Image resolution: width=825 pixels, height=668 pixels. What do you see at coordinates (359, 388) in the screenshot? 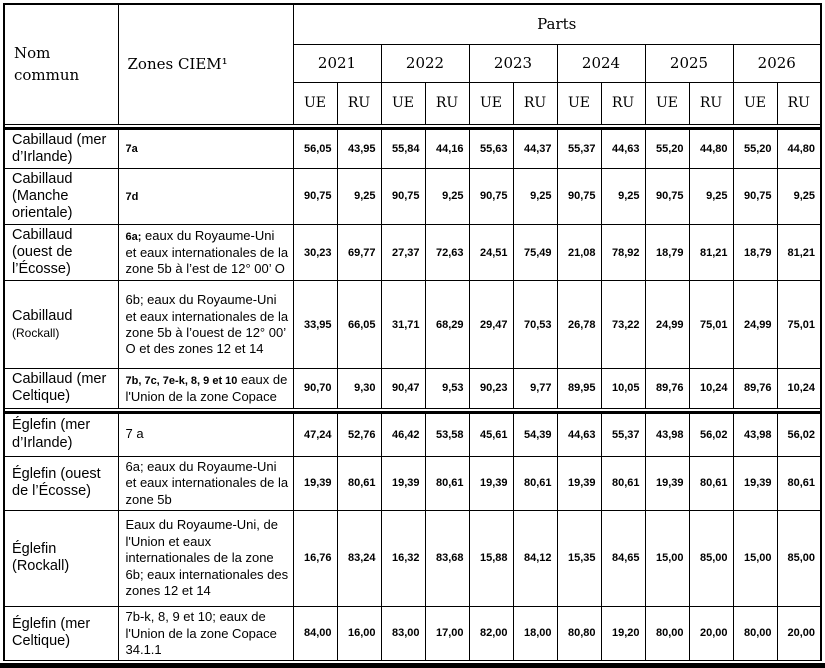
I see `share-value-cell: 9,30` at bounding box center [359, 388].